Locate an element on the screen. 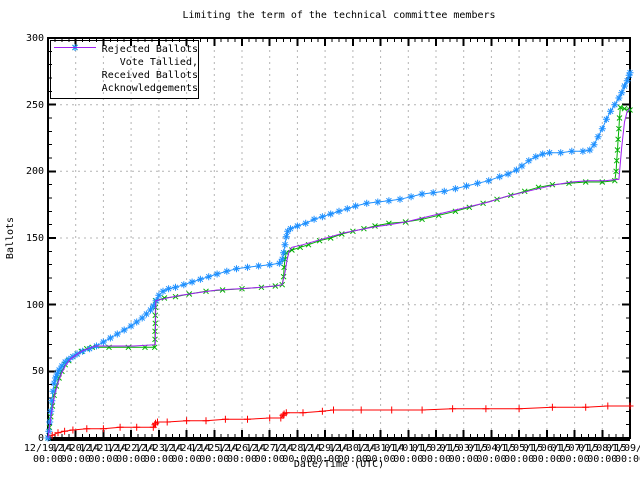  y-tick-label: 150 is located at coordinates (34, 238).